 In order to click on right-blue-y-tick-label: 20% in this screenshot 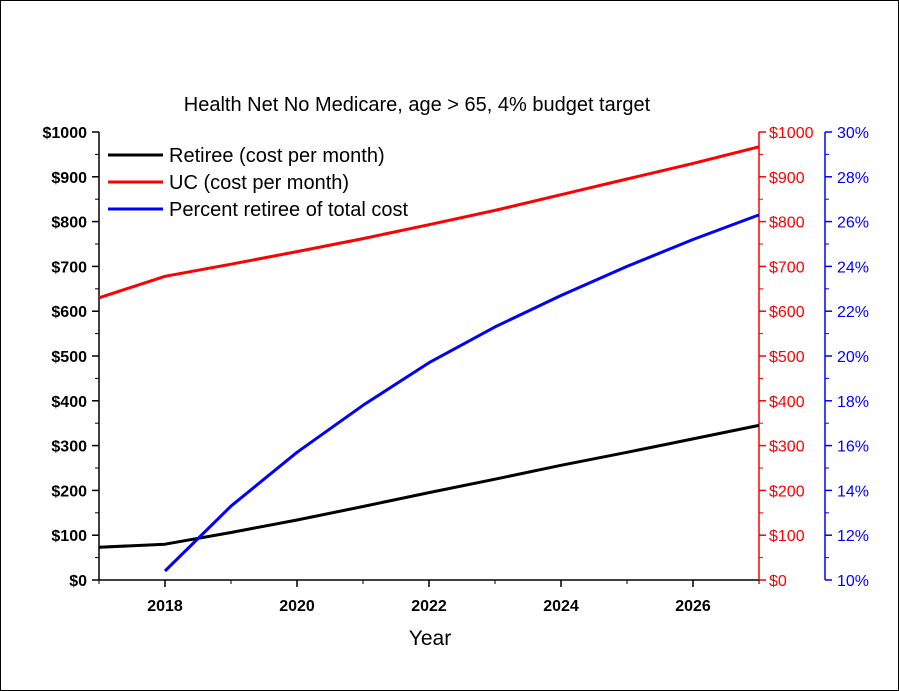, I will do `click(853, 357)`.